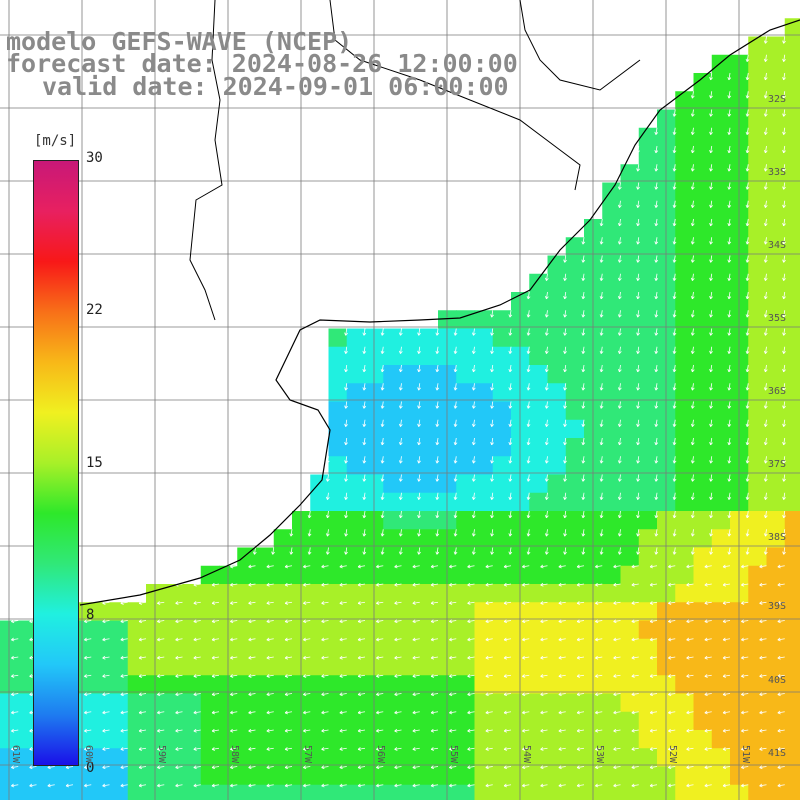 The height and width of the screenshot is (800, 800). I want to click on lon-label-54w: 54W, so click(526, 754).